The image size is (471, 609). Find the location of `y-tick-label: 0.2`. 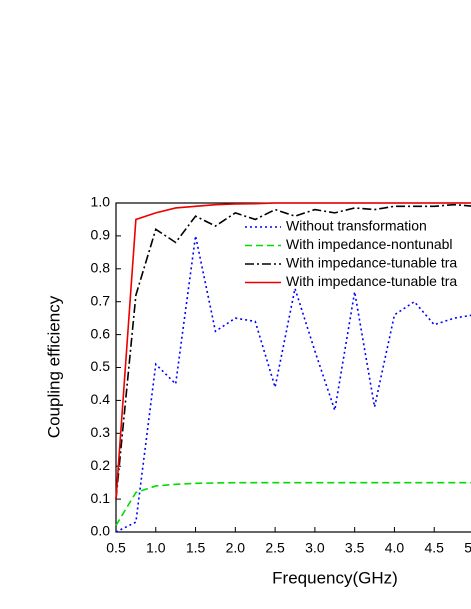

y-tick-label: 0.2 is located at coordinates (101, 465).